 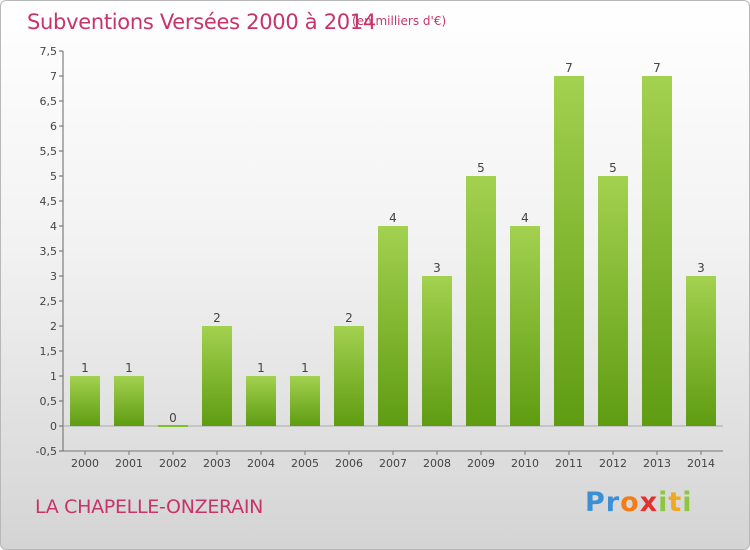 I want to click on x-tick-label: 2005, so click(x=305, y=463).